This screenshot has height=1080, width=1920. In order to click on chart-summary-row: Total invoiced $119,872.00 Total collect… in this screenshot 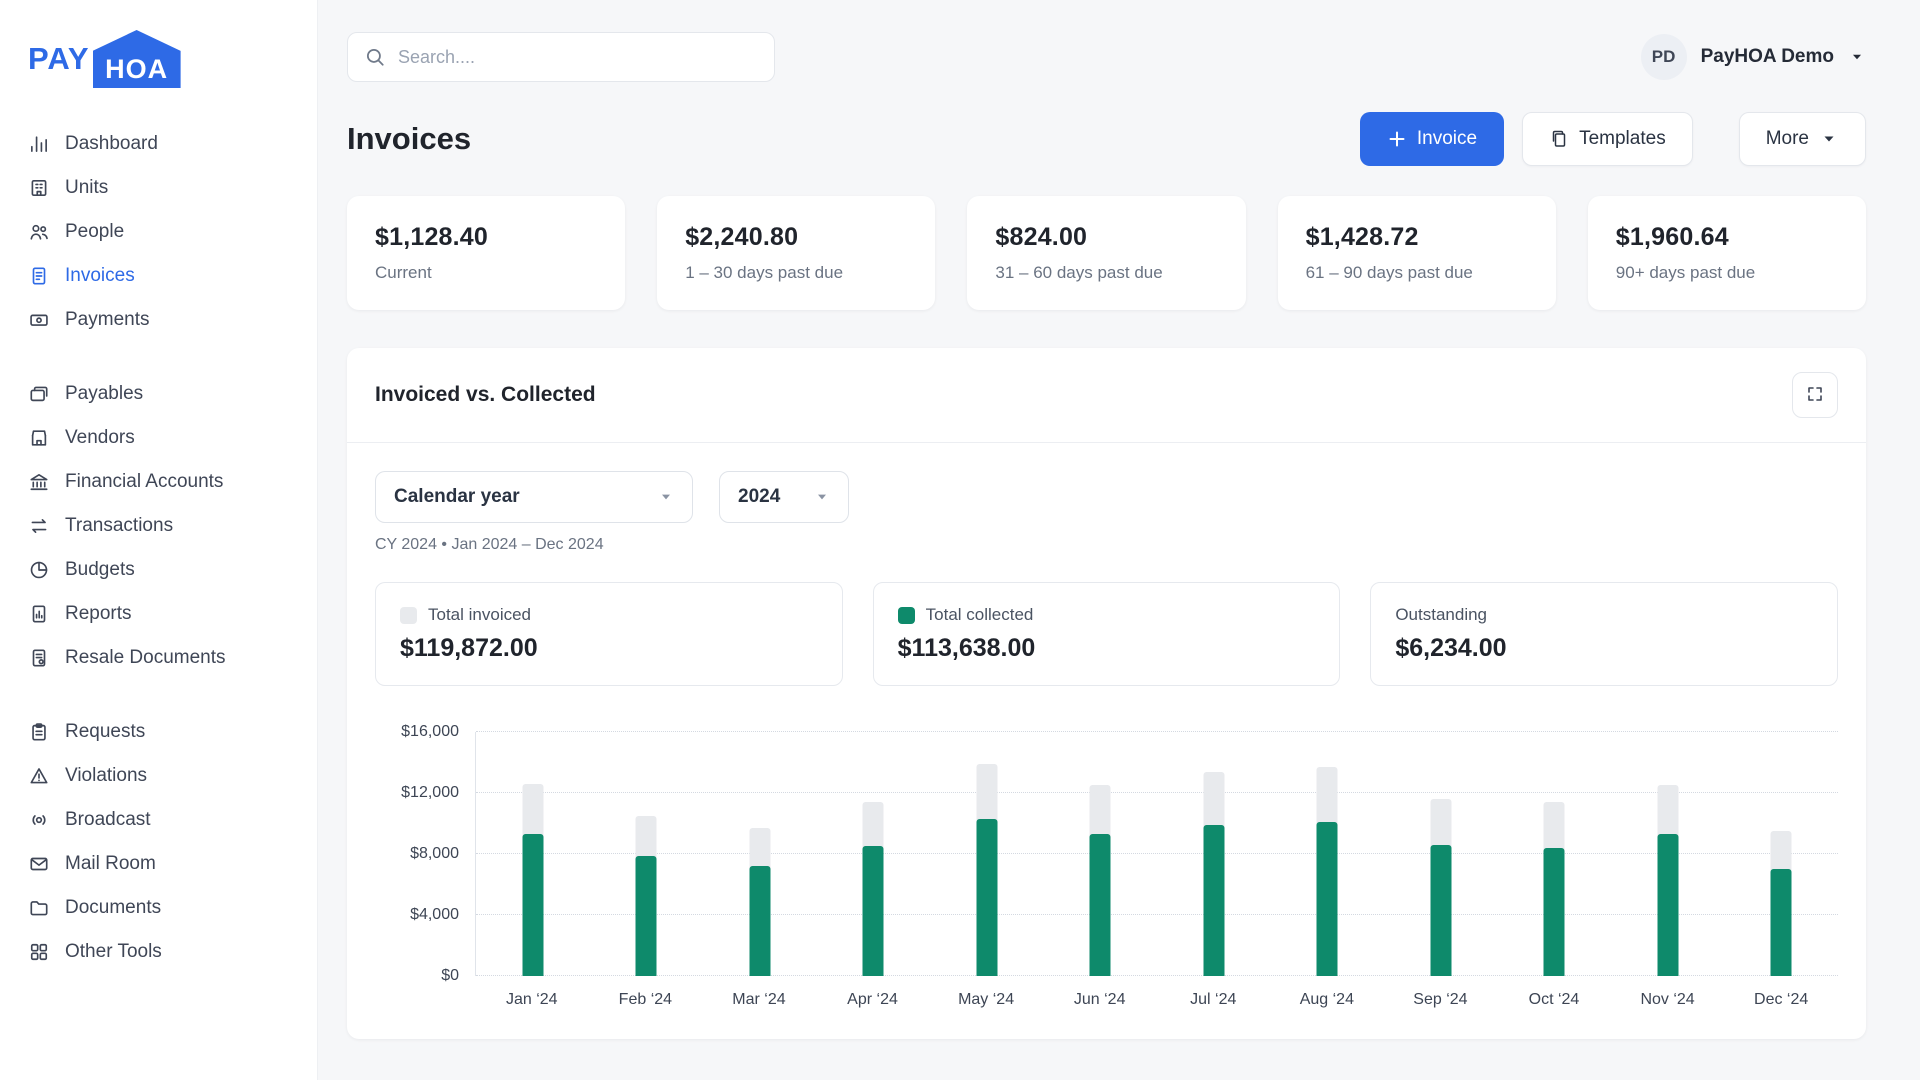, I will do `click(1106, 634)`.